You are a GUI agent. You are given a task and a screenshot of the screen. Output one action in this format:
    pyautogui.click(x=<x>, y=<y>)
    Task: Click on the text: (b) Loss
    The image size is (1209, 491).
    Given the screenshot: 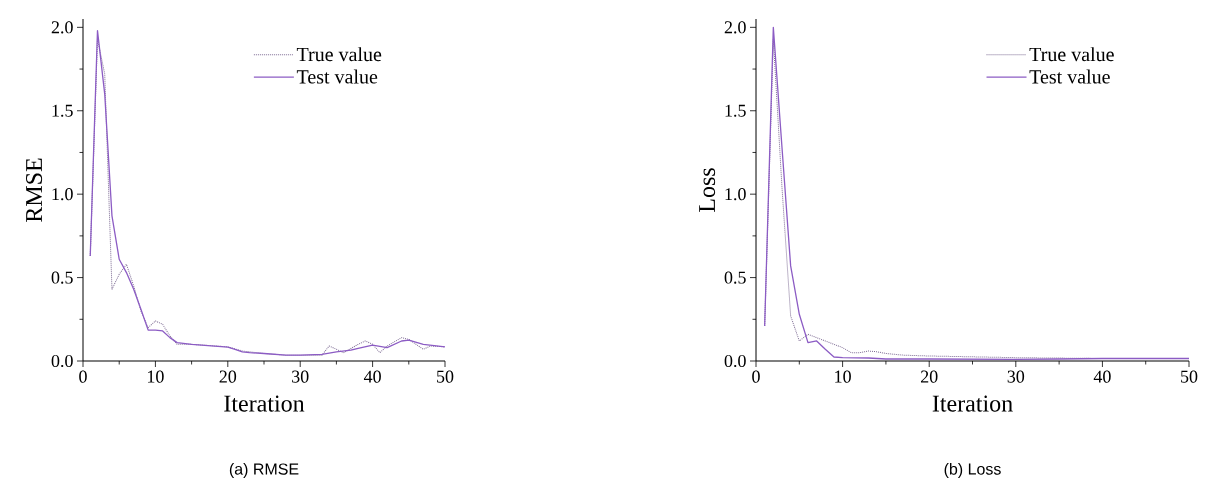 What is the action you would take?
    pyautogui.click(x=972, y=470)
    